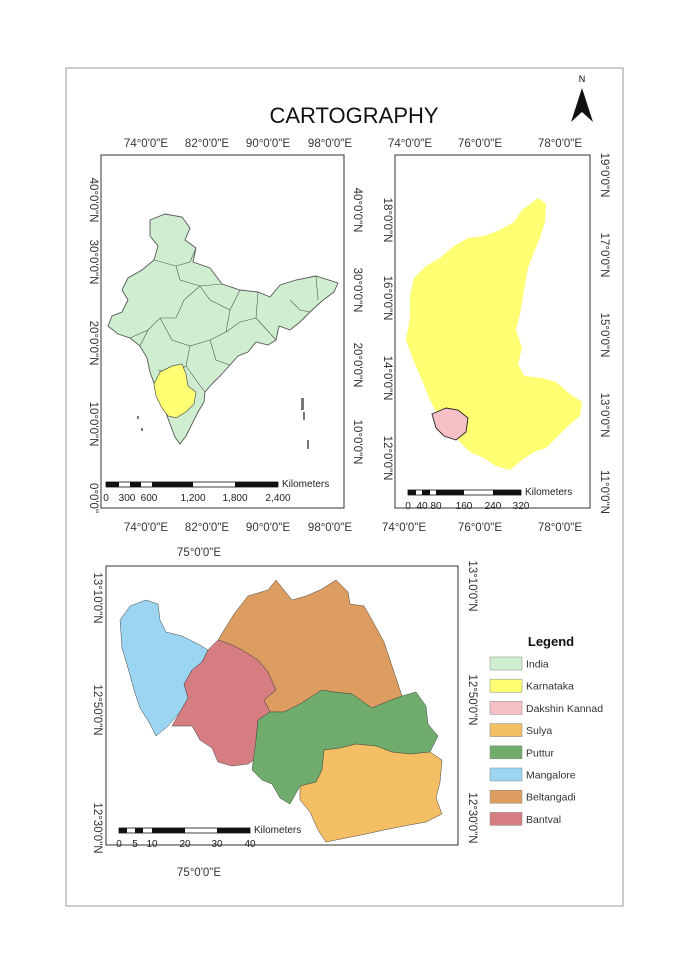  I want to click on dakshin-left-tick: 12°30'0"N, so click(97, 827).